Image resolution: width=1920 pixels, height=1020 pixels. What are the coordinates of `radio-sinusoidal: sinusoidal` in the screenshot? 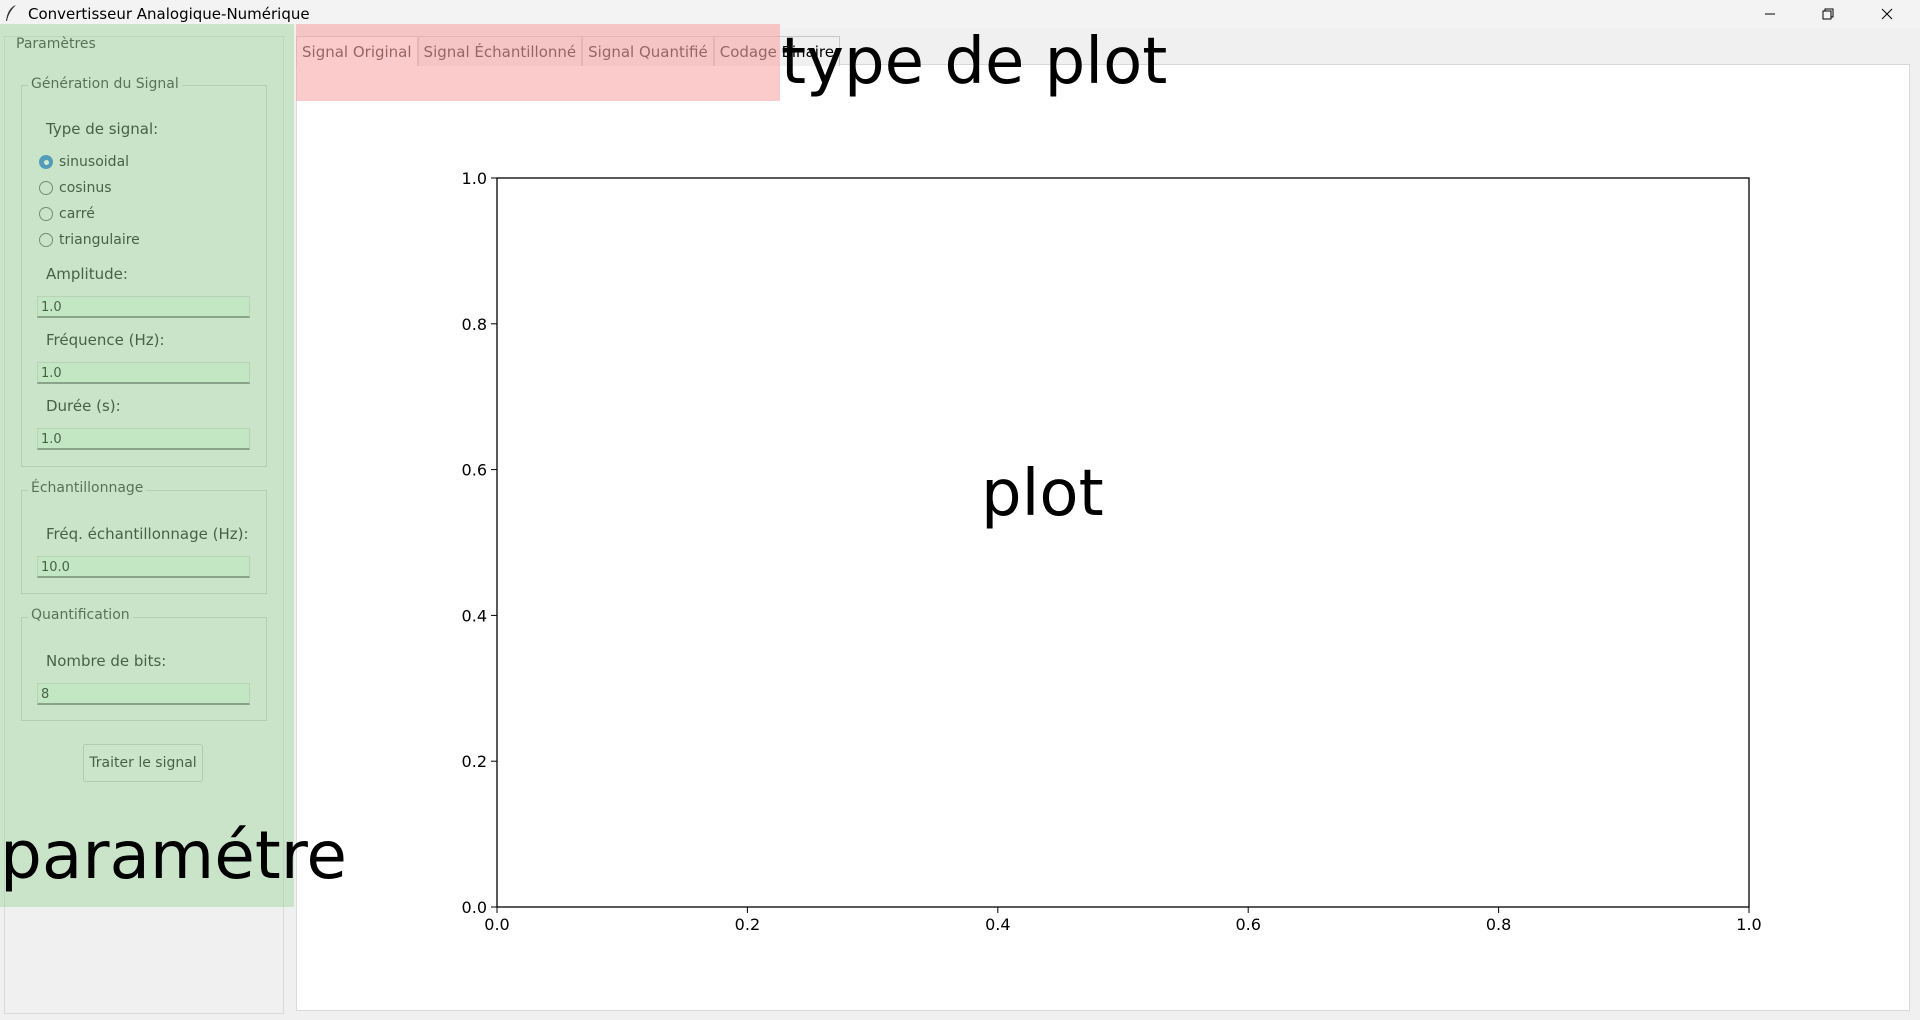 It's located at (84, 162).